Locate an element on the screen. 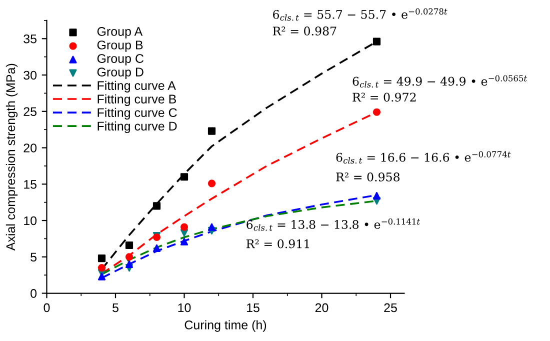  legend-label: Fitting curve B is located at coordinates (137, 100).